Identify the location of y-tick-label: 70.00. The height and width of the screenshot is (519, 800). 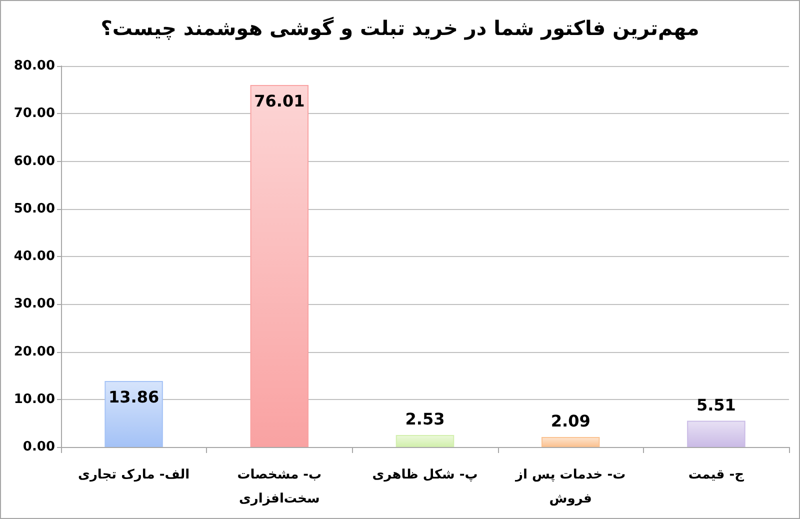
(34, 114).